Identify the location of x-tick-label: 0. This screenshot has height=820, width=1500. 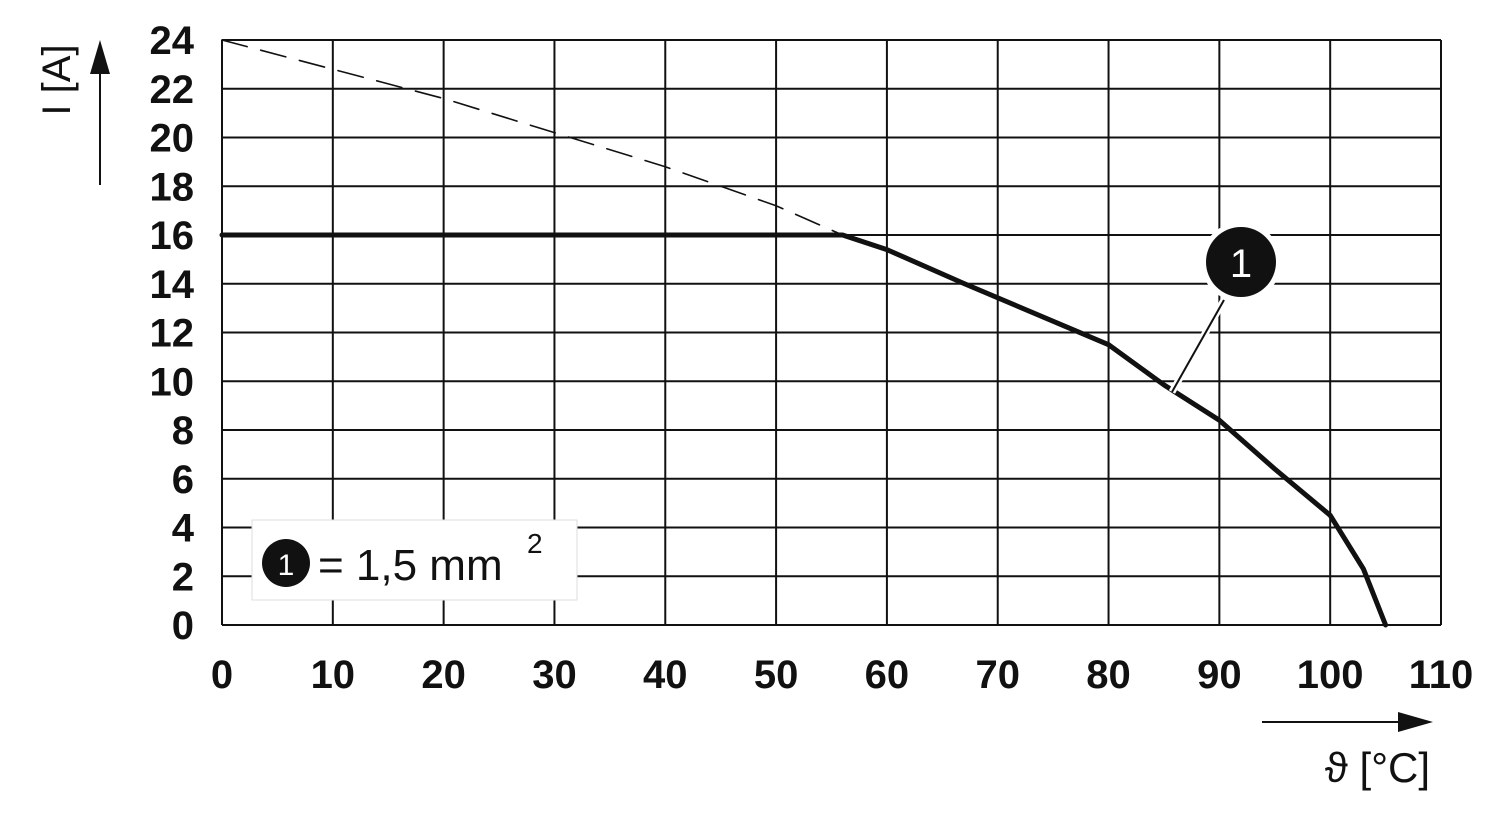
(222, 675).